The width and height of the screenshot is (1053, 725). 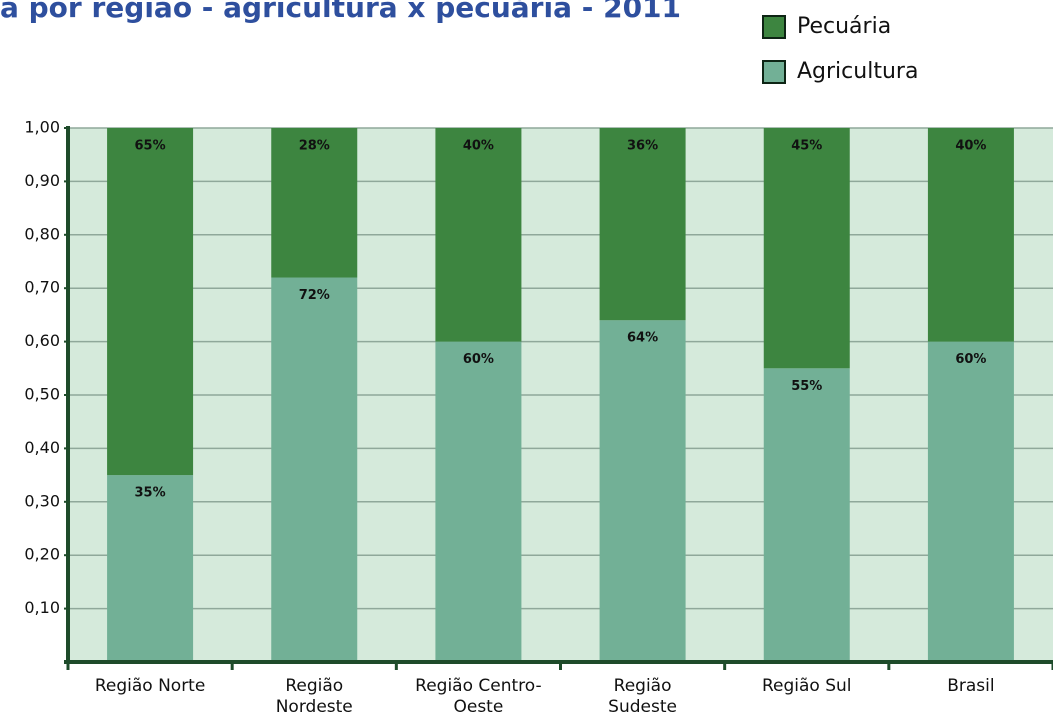 I want to click on x-tick-label: Região Nordeste, so click(x=314, y=696).